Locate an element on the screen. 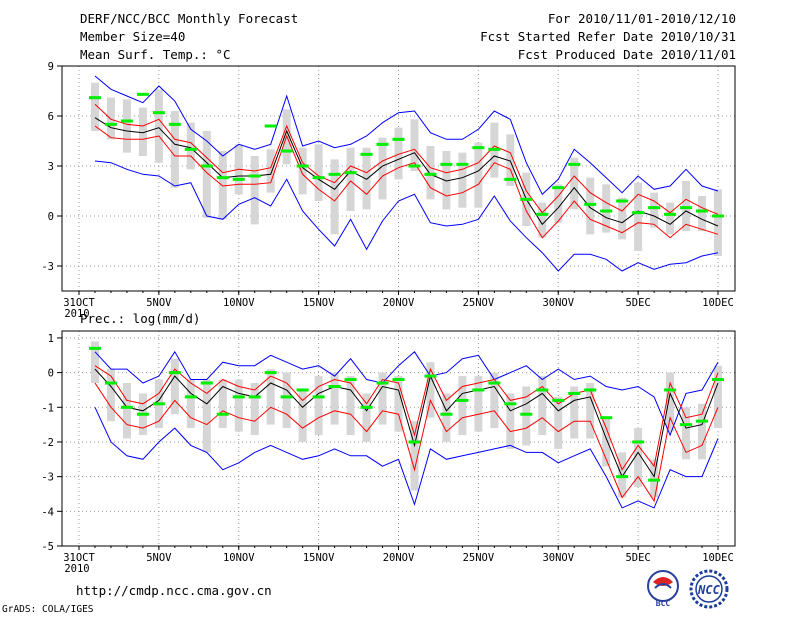 Image resolution: width=800 pixels, height=618 pixels. series-max-line is located at coordinates (406, 393).